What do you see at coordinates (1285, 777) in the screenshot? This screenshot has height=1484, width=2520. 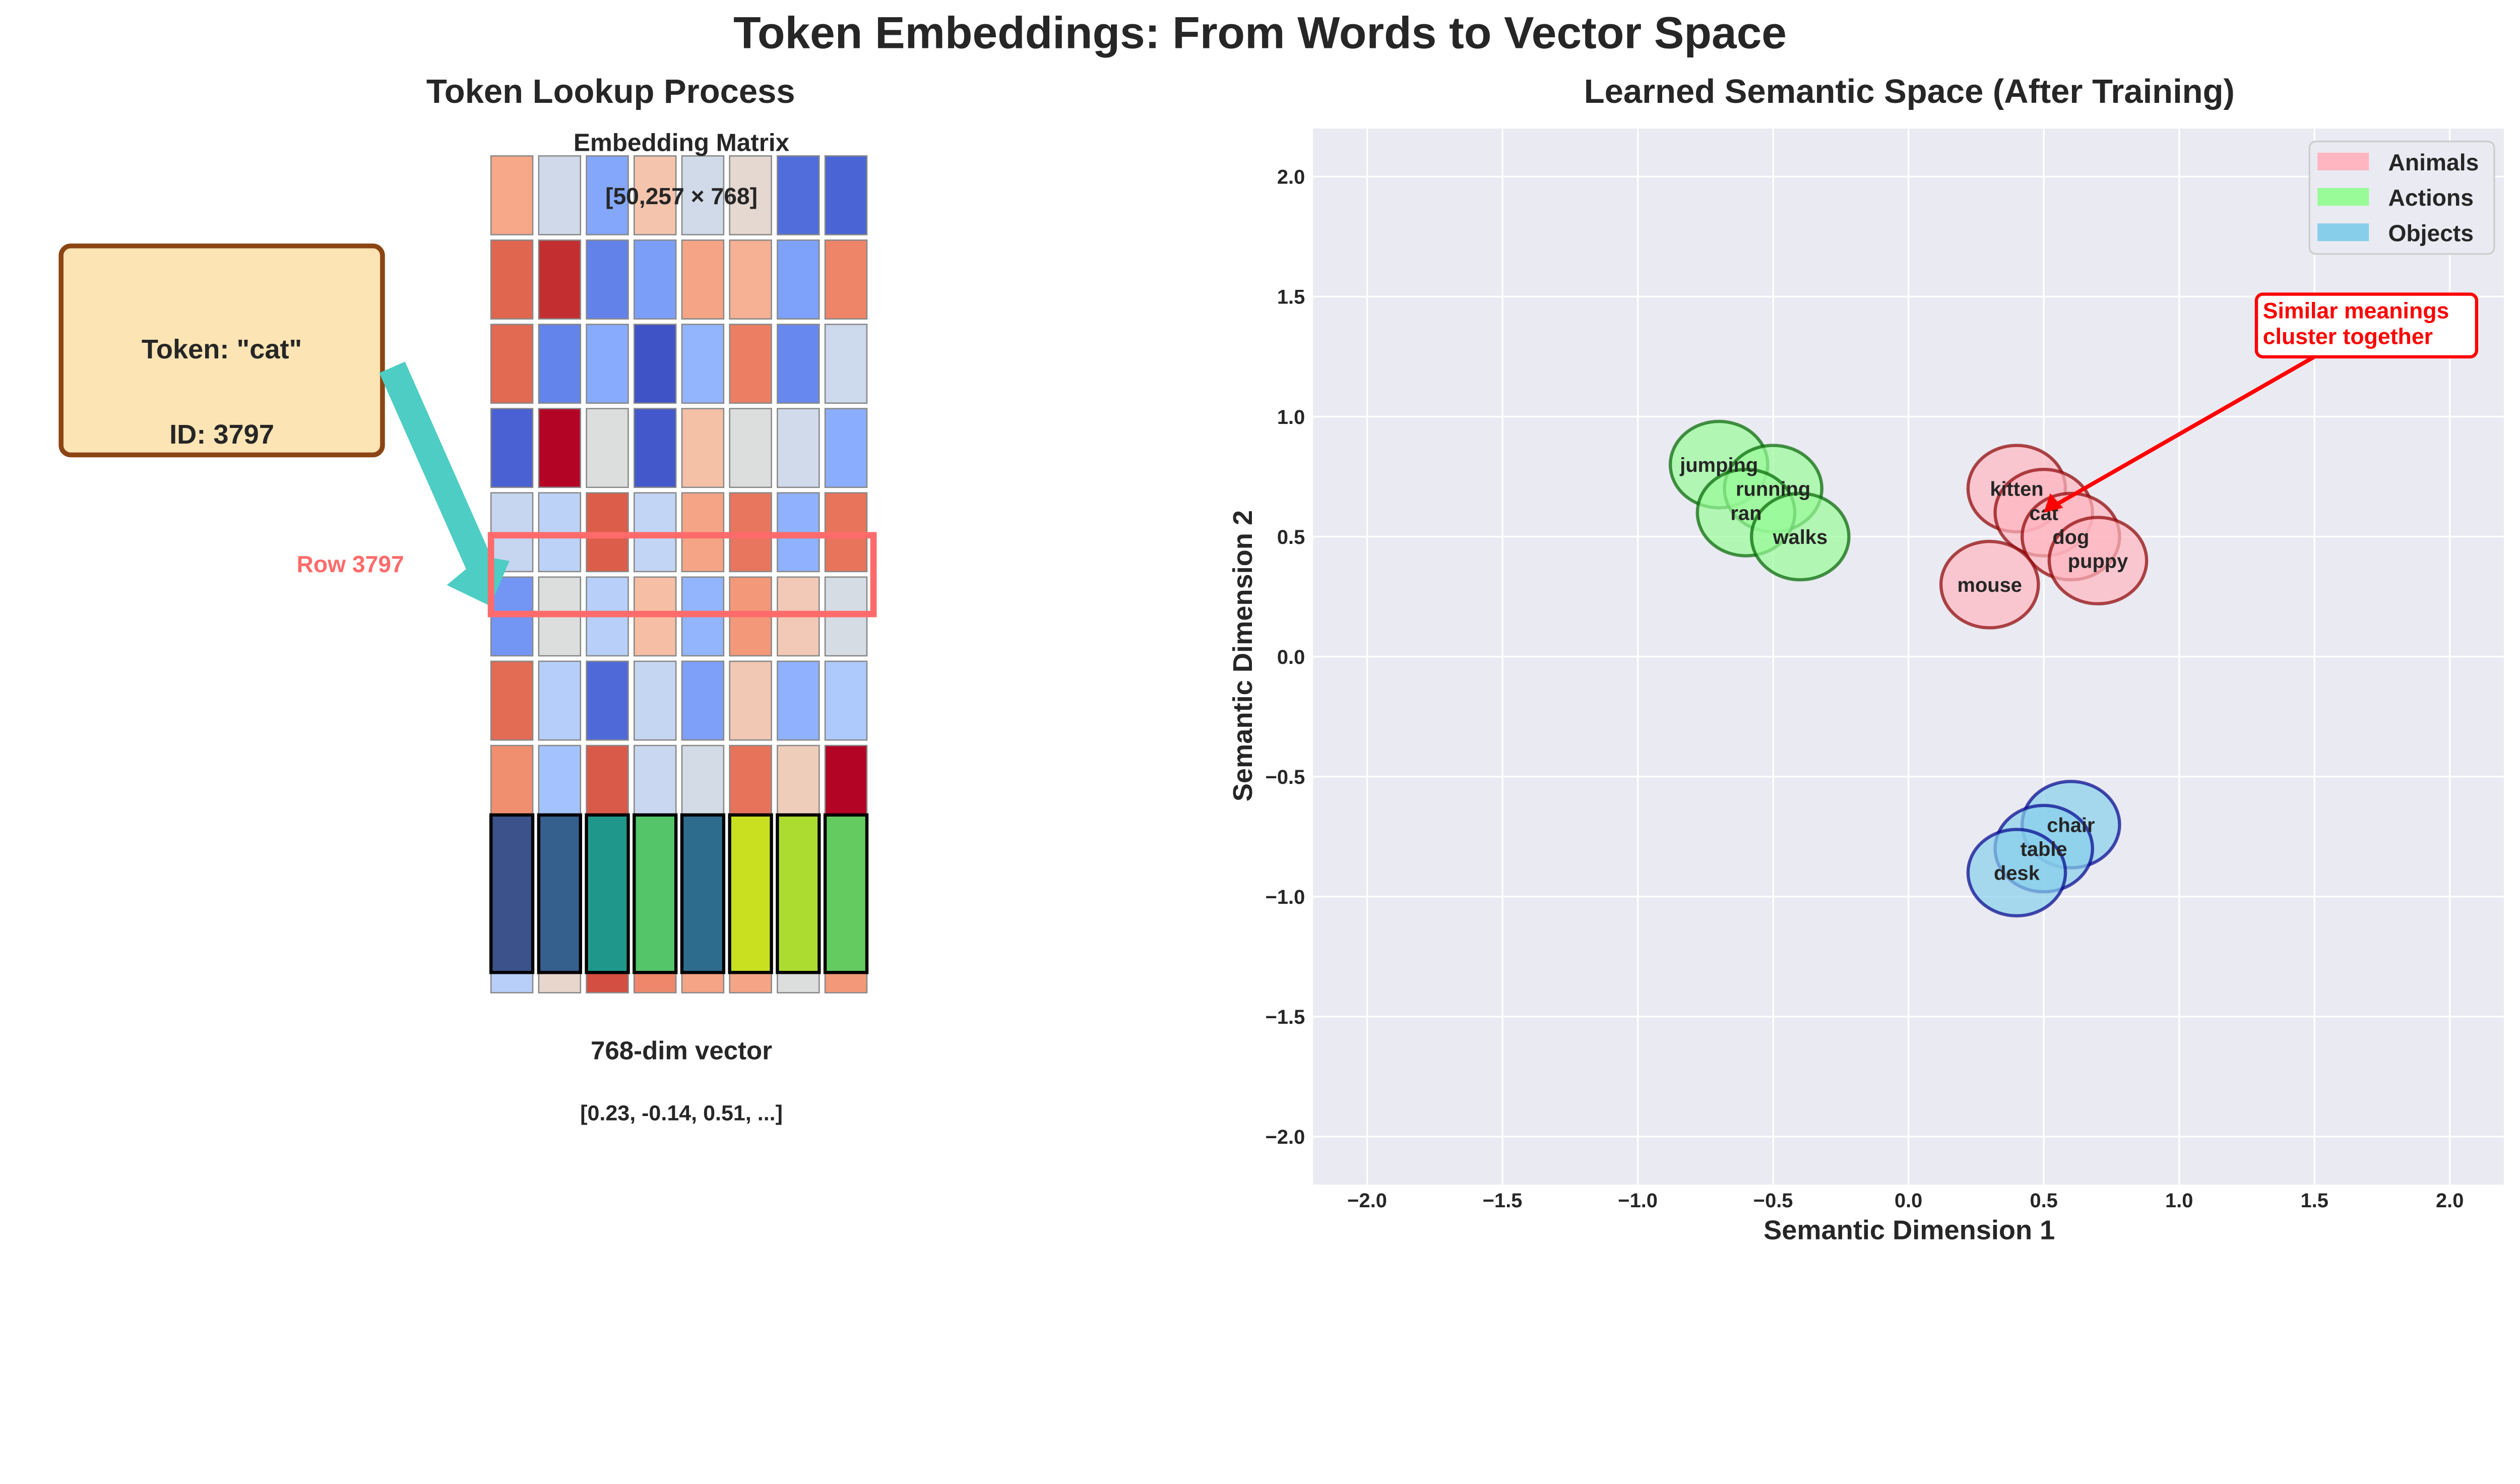 I see `y-tick-label: −0.5` at bounding box center [1285, 777].